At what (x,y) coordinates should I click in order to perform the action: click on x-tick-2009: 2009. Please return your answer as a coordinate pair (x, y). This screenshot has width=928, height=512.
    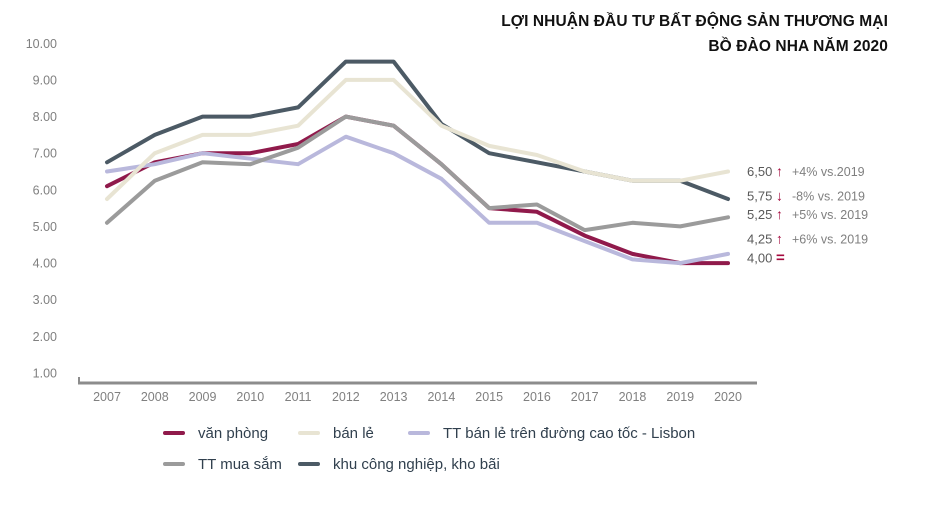
    Looking at the image, I should click on (203, 397).